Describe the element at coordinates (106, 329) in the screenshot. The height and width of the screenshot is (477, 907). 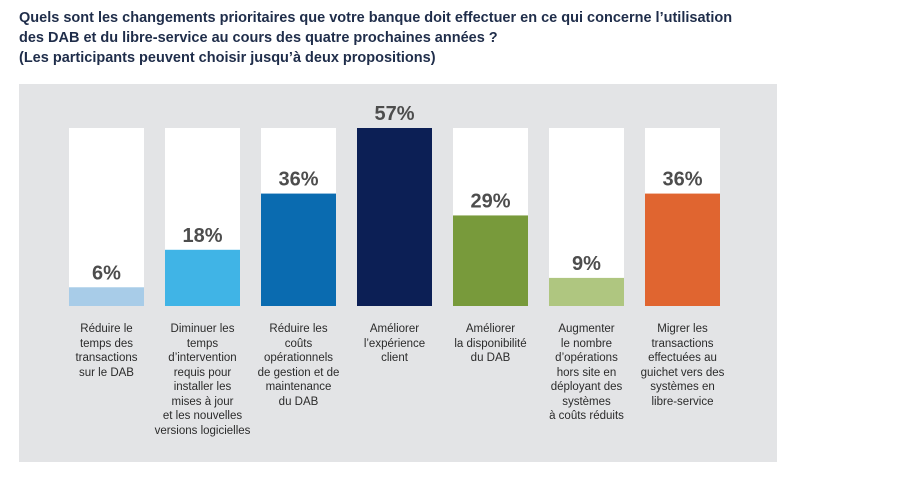
I see `category-label-line: Réduire le` at that location.